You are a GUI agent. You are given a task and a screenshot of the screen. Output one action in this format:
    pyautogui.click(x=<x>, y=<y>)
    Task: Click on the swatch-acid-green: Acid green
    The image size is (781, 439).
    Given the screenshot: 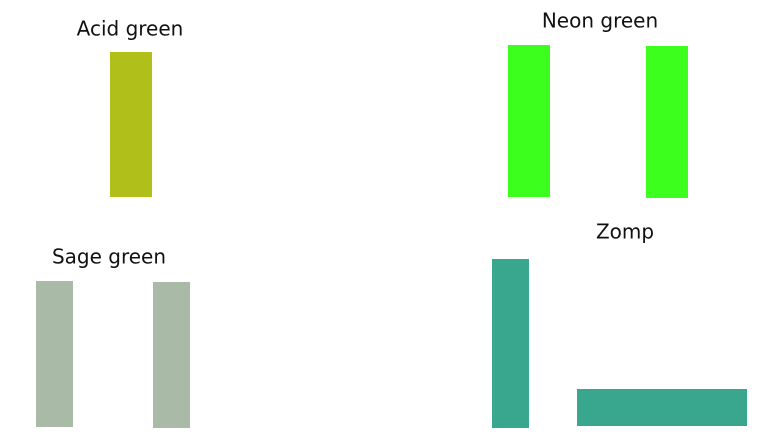 What is the action you would take?
    pyautogui.click(x=130, y=107)
    